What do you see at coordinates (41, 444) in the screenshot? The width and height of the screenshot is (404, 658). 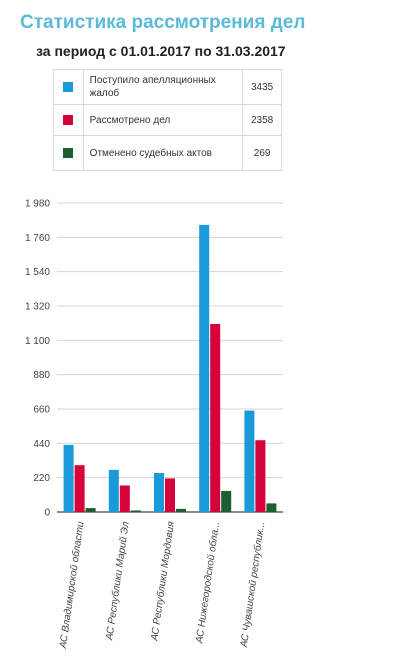 I see `y-tick-label: 440` at bounding box center [41, 444].